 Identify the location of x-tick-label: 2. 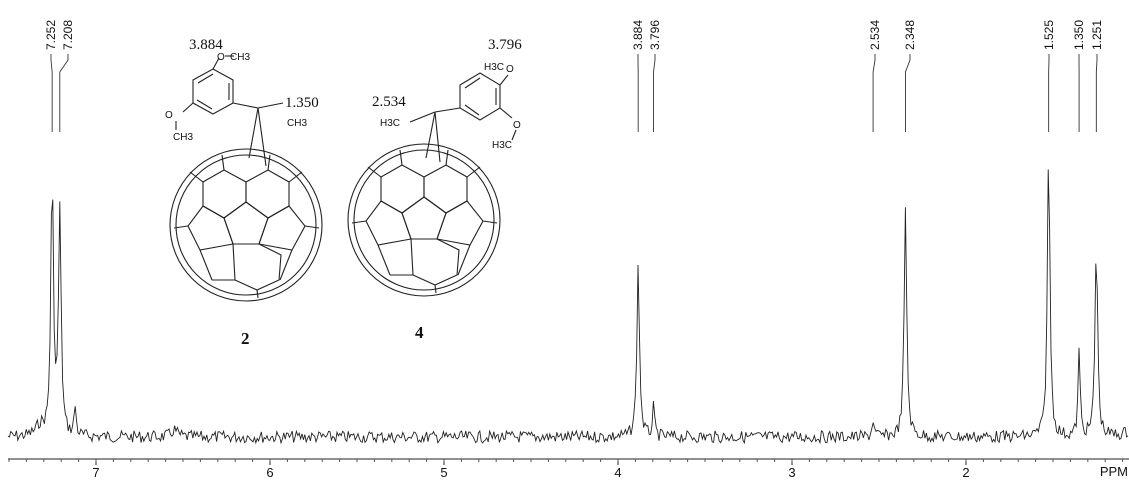
(965, 472).